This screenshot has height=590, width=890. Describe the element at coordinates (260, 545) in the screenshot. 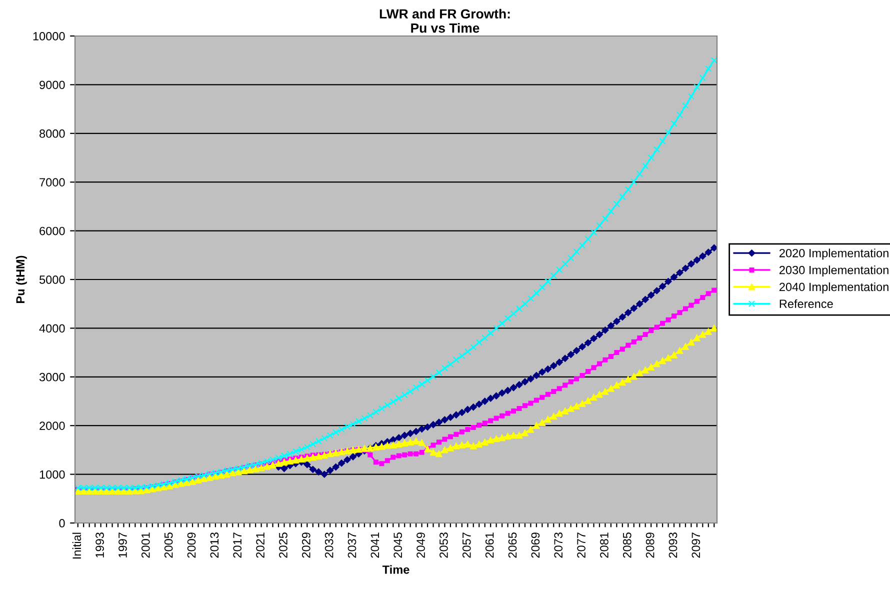

I see `x-tick-label: 2021` at that location.